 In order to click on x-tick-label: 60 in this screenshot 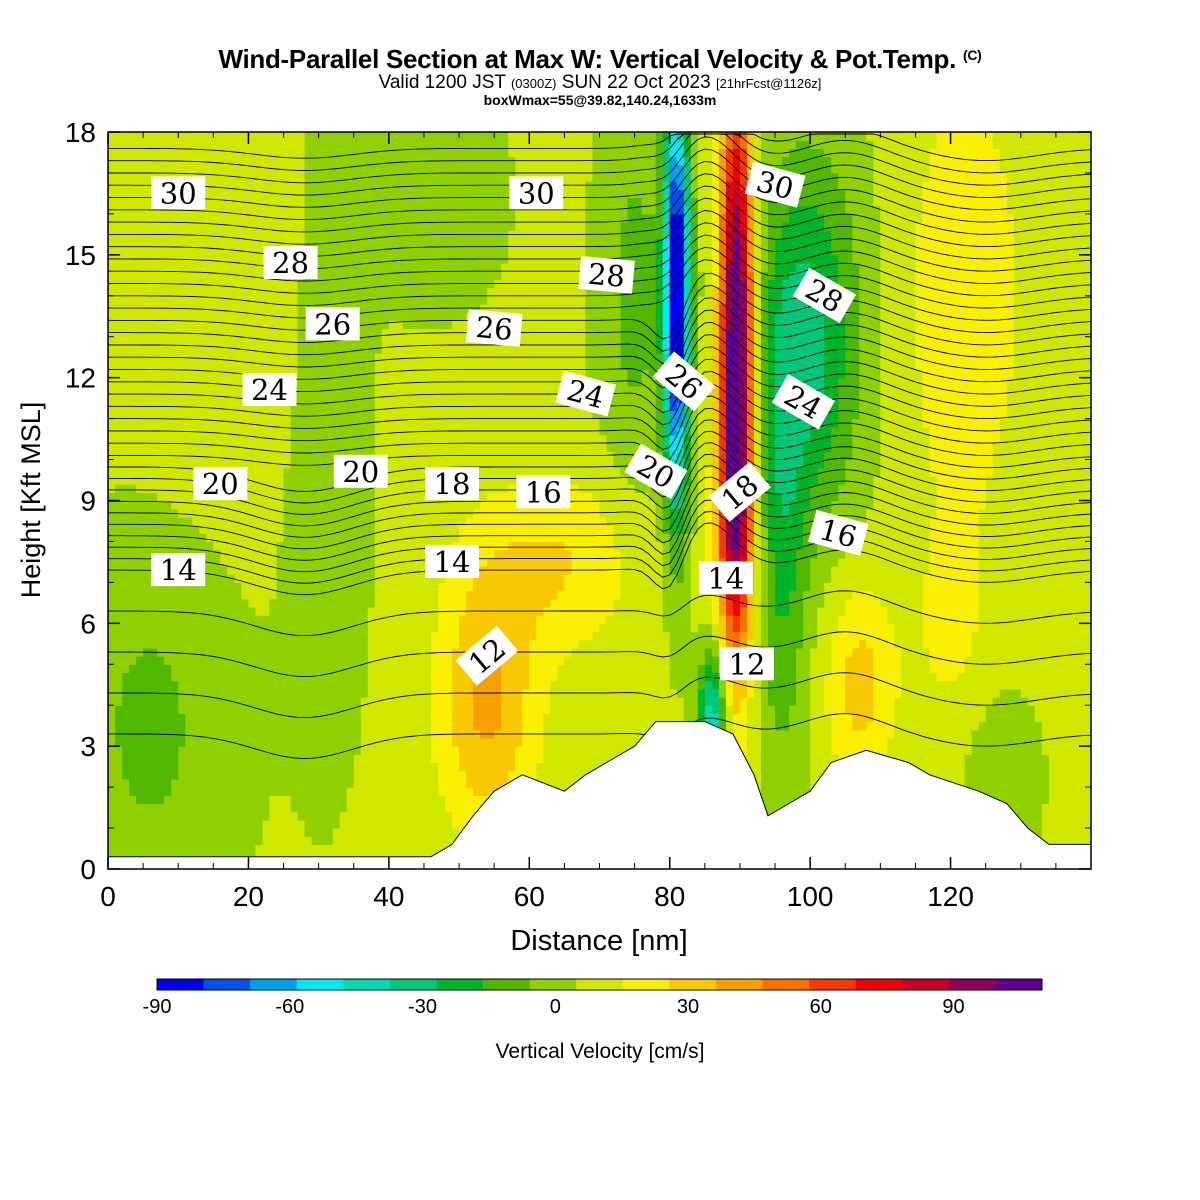, I will do `click(529, 896)`.